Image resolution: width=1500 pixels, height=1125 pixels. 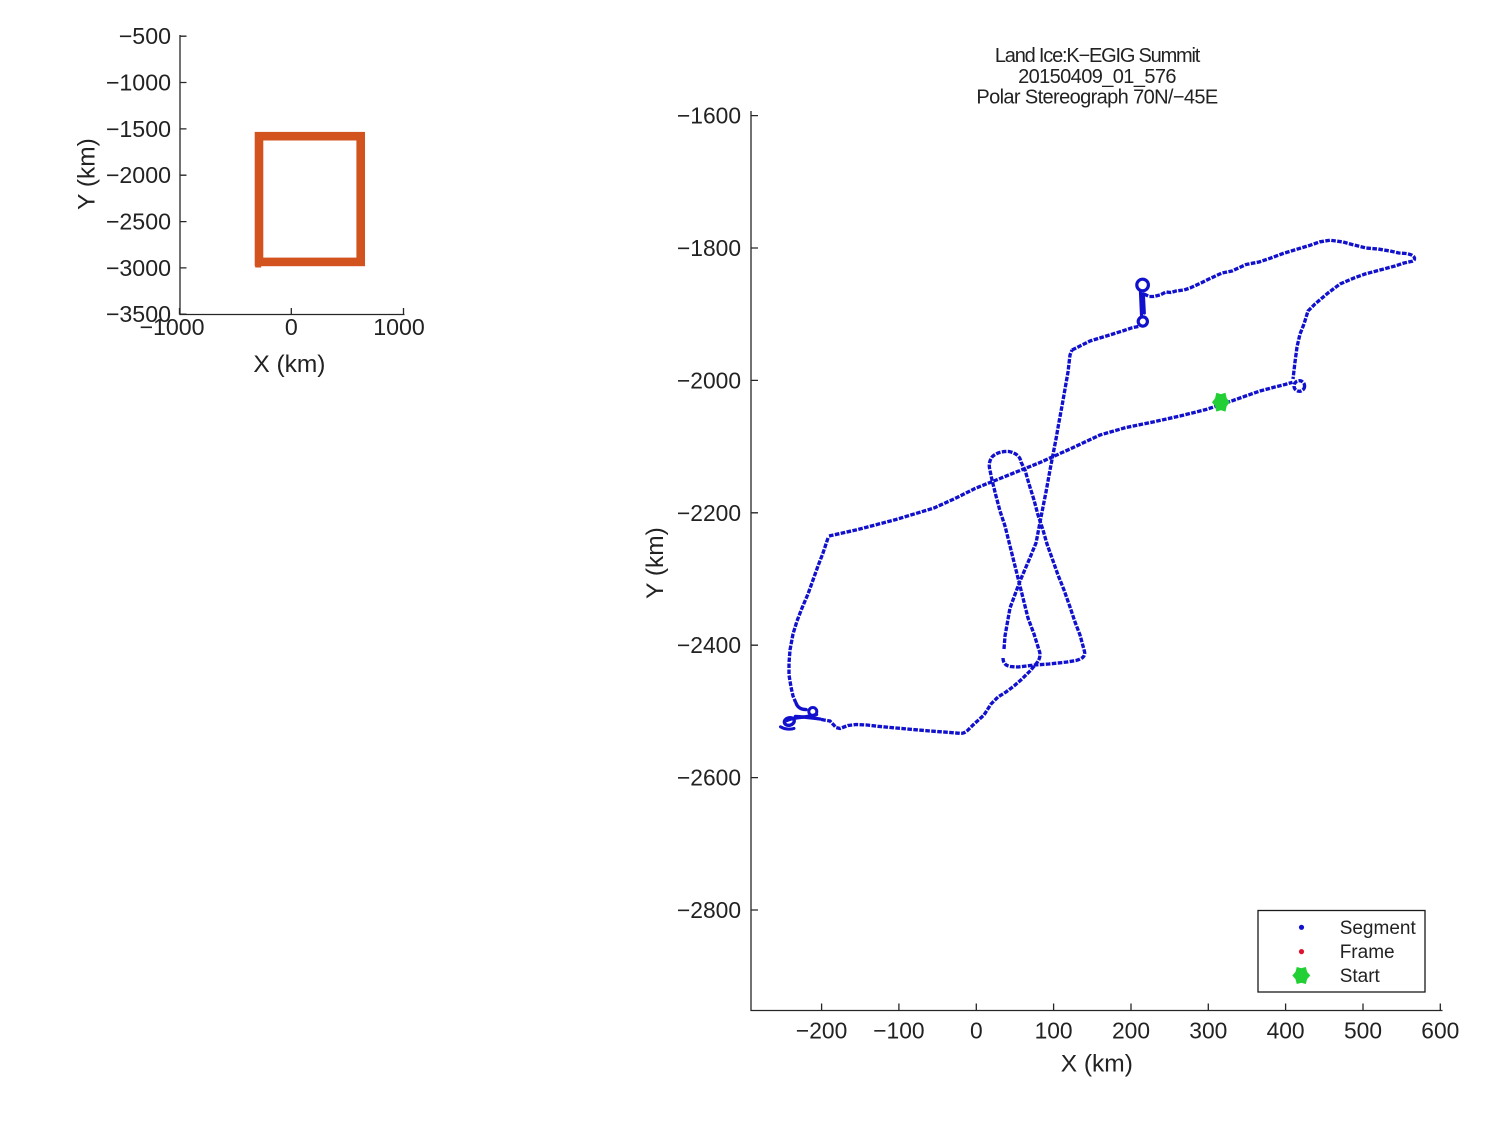 What do you see at coordinates (1378, 928) in the screenshot?
I see `svg-text: Segment` at bounding box center [1378, 928].